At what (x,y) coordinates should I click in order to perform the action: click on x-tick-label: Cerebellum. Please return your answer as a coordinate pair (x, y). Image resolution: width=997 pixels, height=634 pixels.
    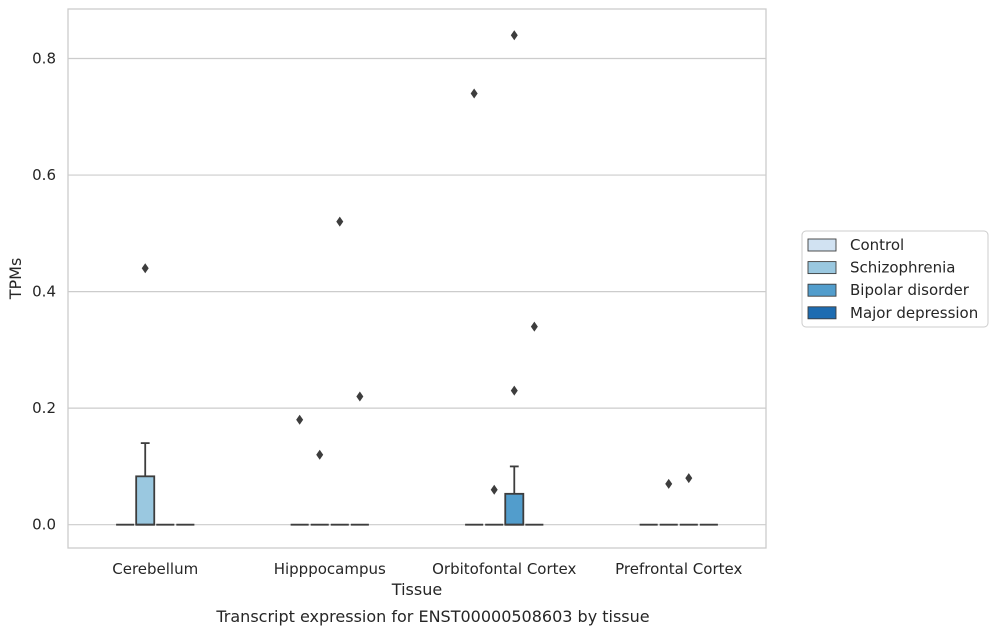
    Looking at the image, I should click on (155, 569).